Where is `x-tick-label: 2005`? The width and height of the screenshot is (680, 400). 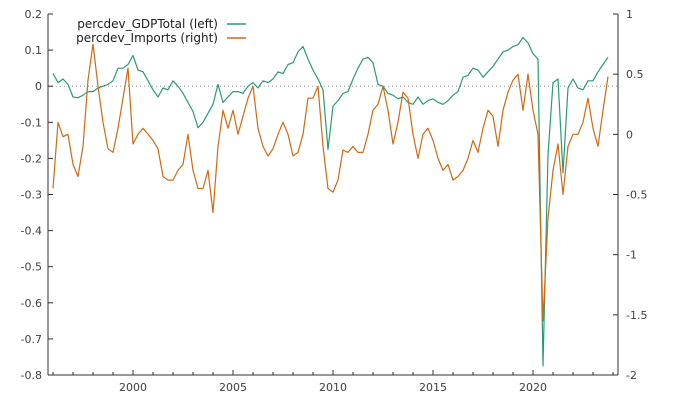 x-tick-label: 2005 is located at coordinates (233, 387).